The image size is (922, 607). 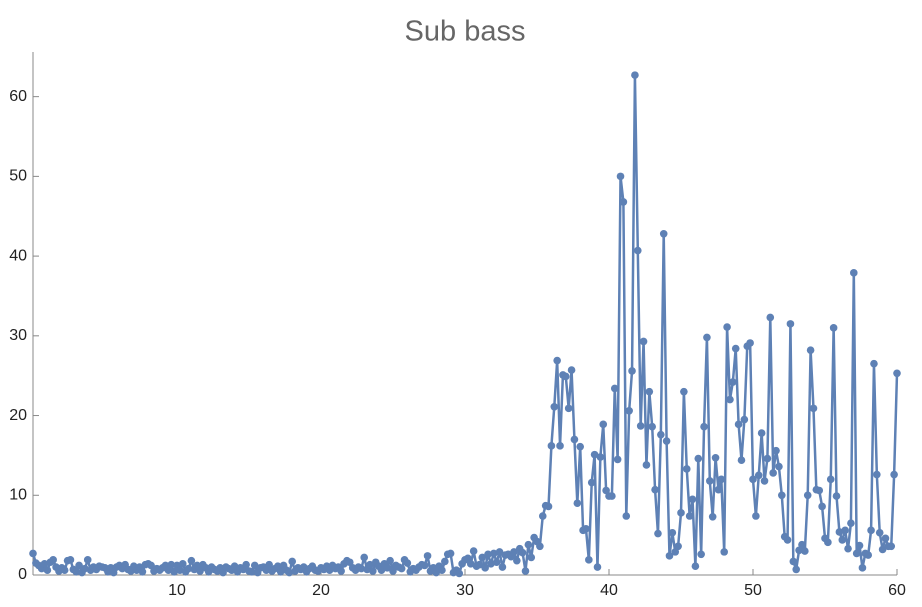 I want to click on chart-title: Sub bass, so click(x=465, y=32).